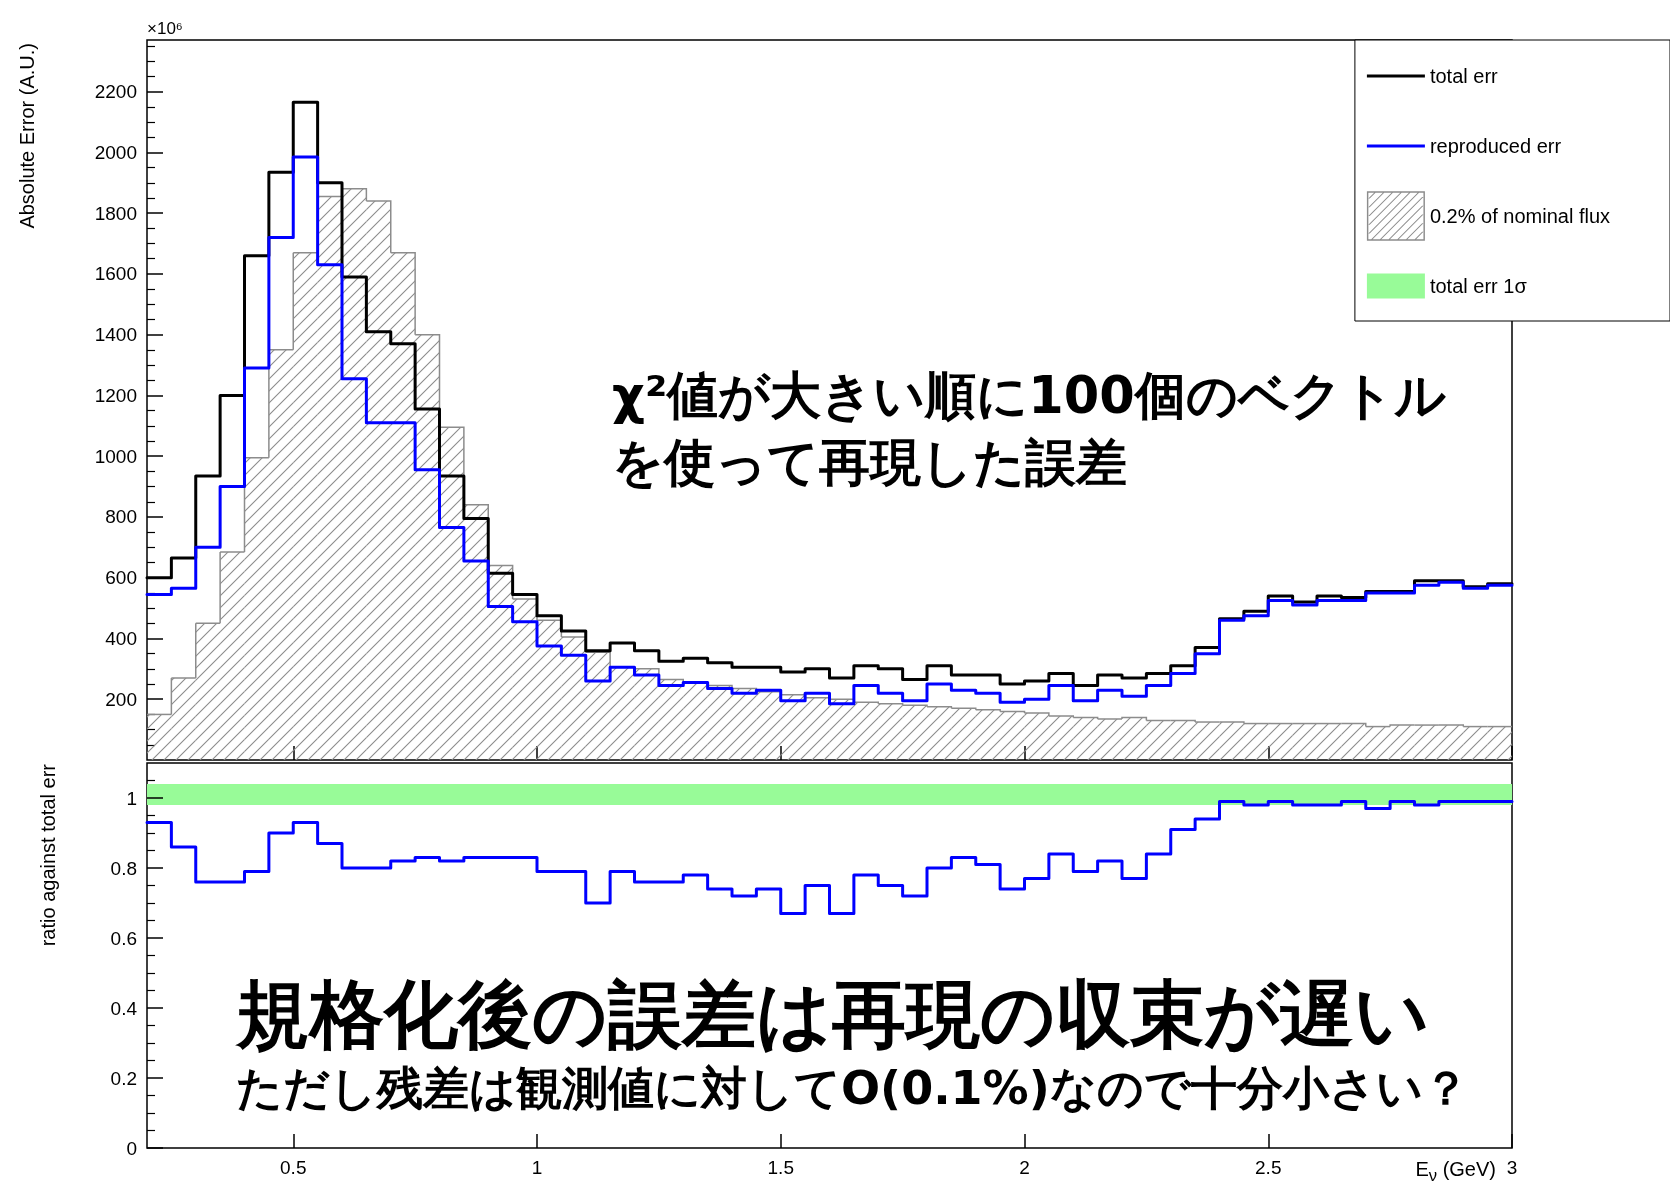  I want to click on annotation: ただし残差は観測値に対してO(0.1%)なので十分小さい？, so click(852, 1088).